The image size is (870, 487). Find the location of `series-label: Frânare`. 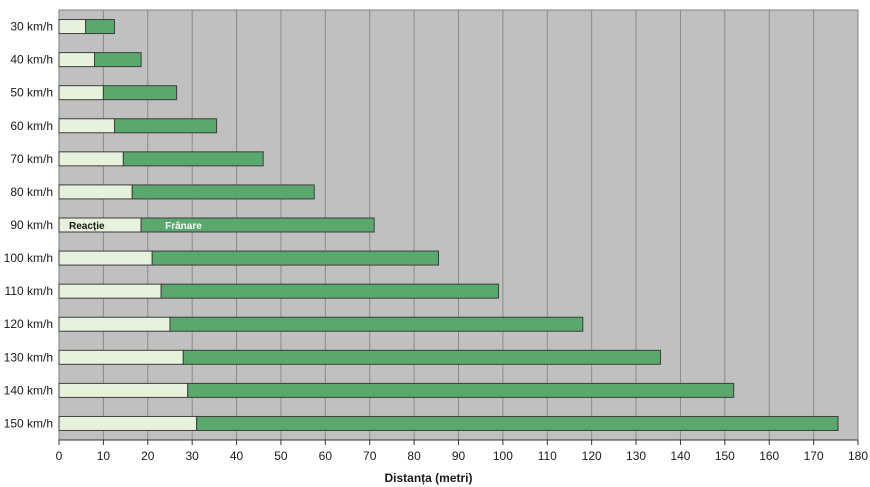

series-label: Frânare is located at coordinates (183, 226).